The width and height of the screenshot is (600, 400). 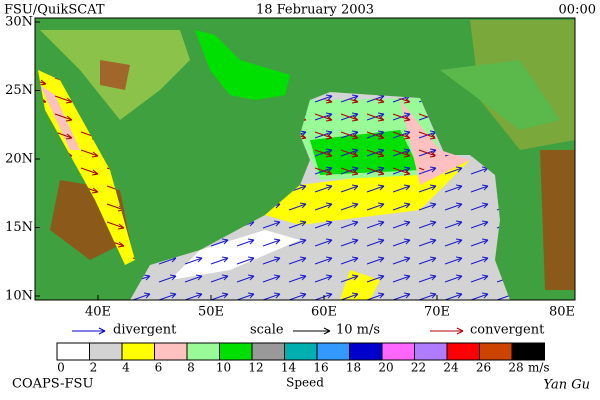 What do you see at coordinates (483, 368) in the screenshot?
I see `colorbar-label: 26` at bounding box center [483, 368].